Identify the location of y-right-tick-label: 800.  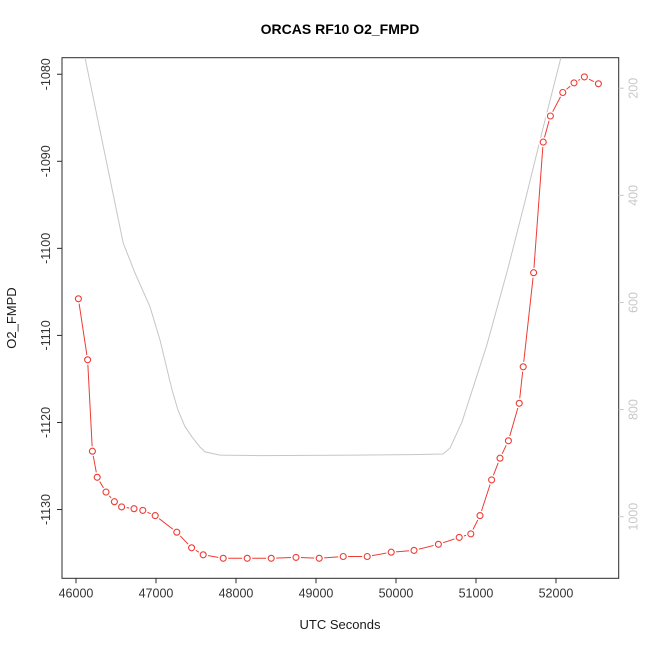
(634, 409).